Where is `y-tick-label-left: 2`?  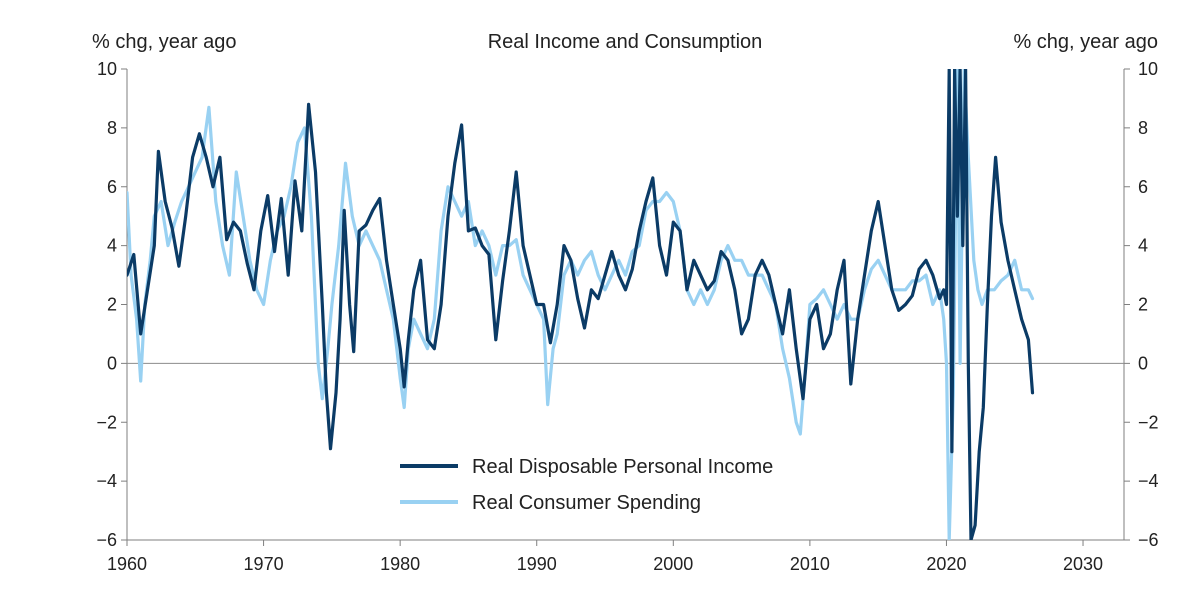
y-tick-label-left: 2 is located at coordinates (112, 305).